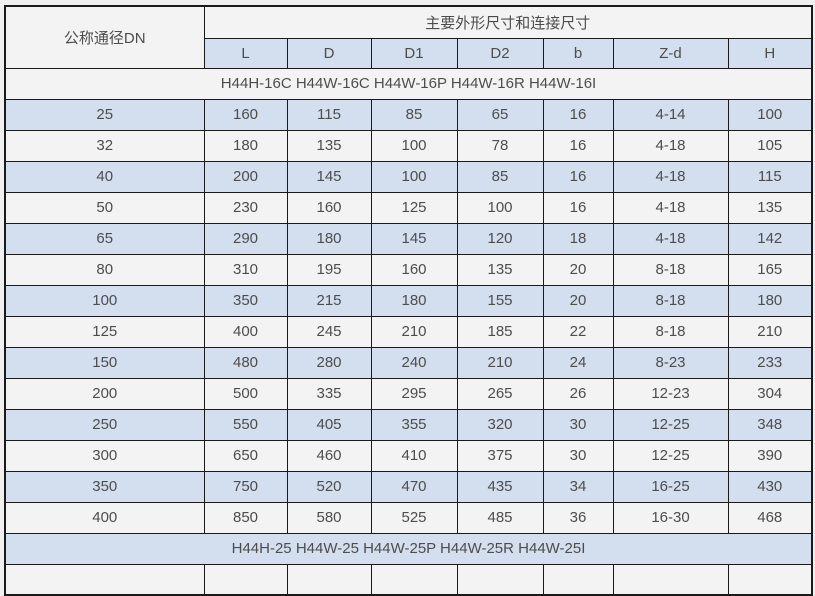 This screenshot has width=815, height=596. What do you see at coordinates (500, 145) in the screenshot?
I see `dimension-value-cell: 78` at bounding box center [500, 145].